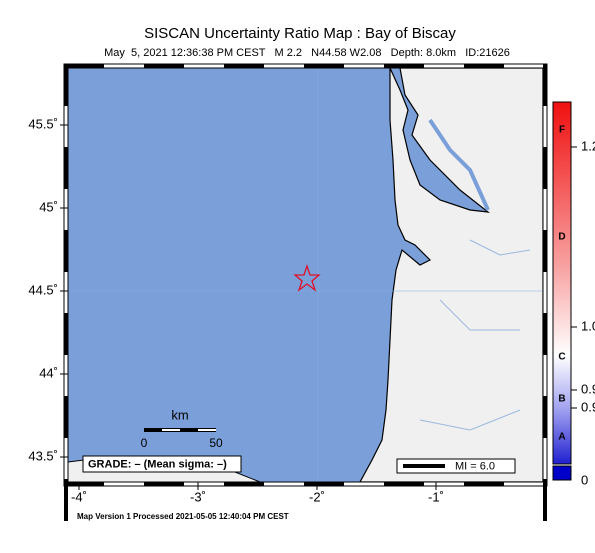  I want to click on rivers, so click(475, 335).